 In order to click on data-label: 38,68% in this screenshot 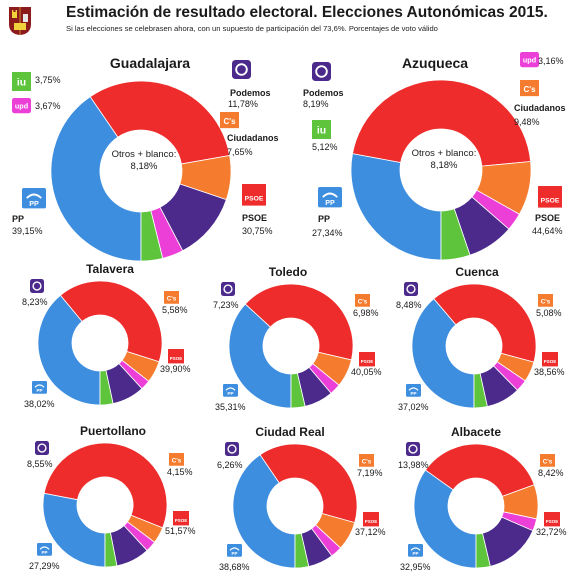, I will do `click(234, 567)`.